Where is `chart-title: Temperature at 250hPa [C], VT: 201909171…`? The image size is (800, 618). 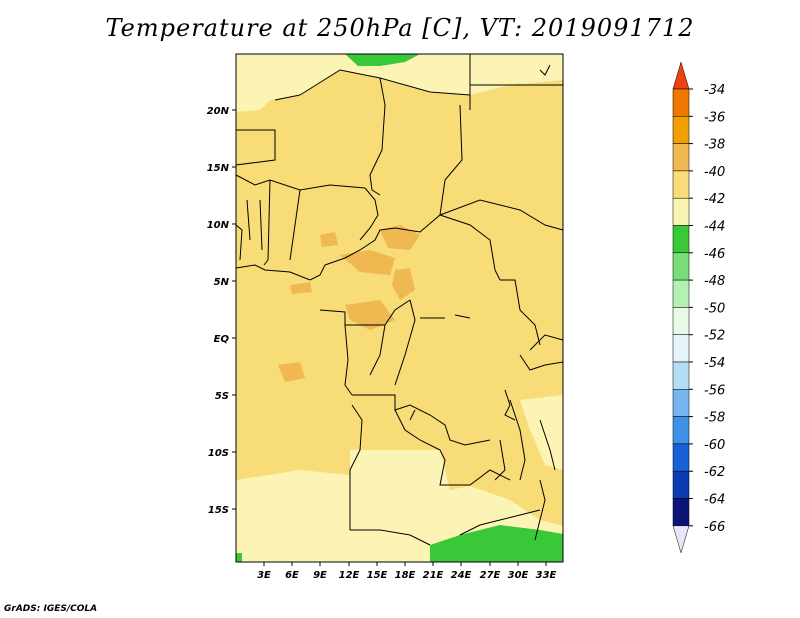
chart-title: Temperature at 250hPa [C], VT: 201909171… is located at coordinates (400, 28).